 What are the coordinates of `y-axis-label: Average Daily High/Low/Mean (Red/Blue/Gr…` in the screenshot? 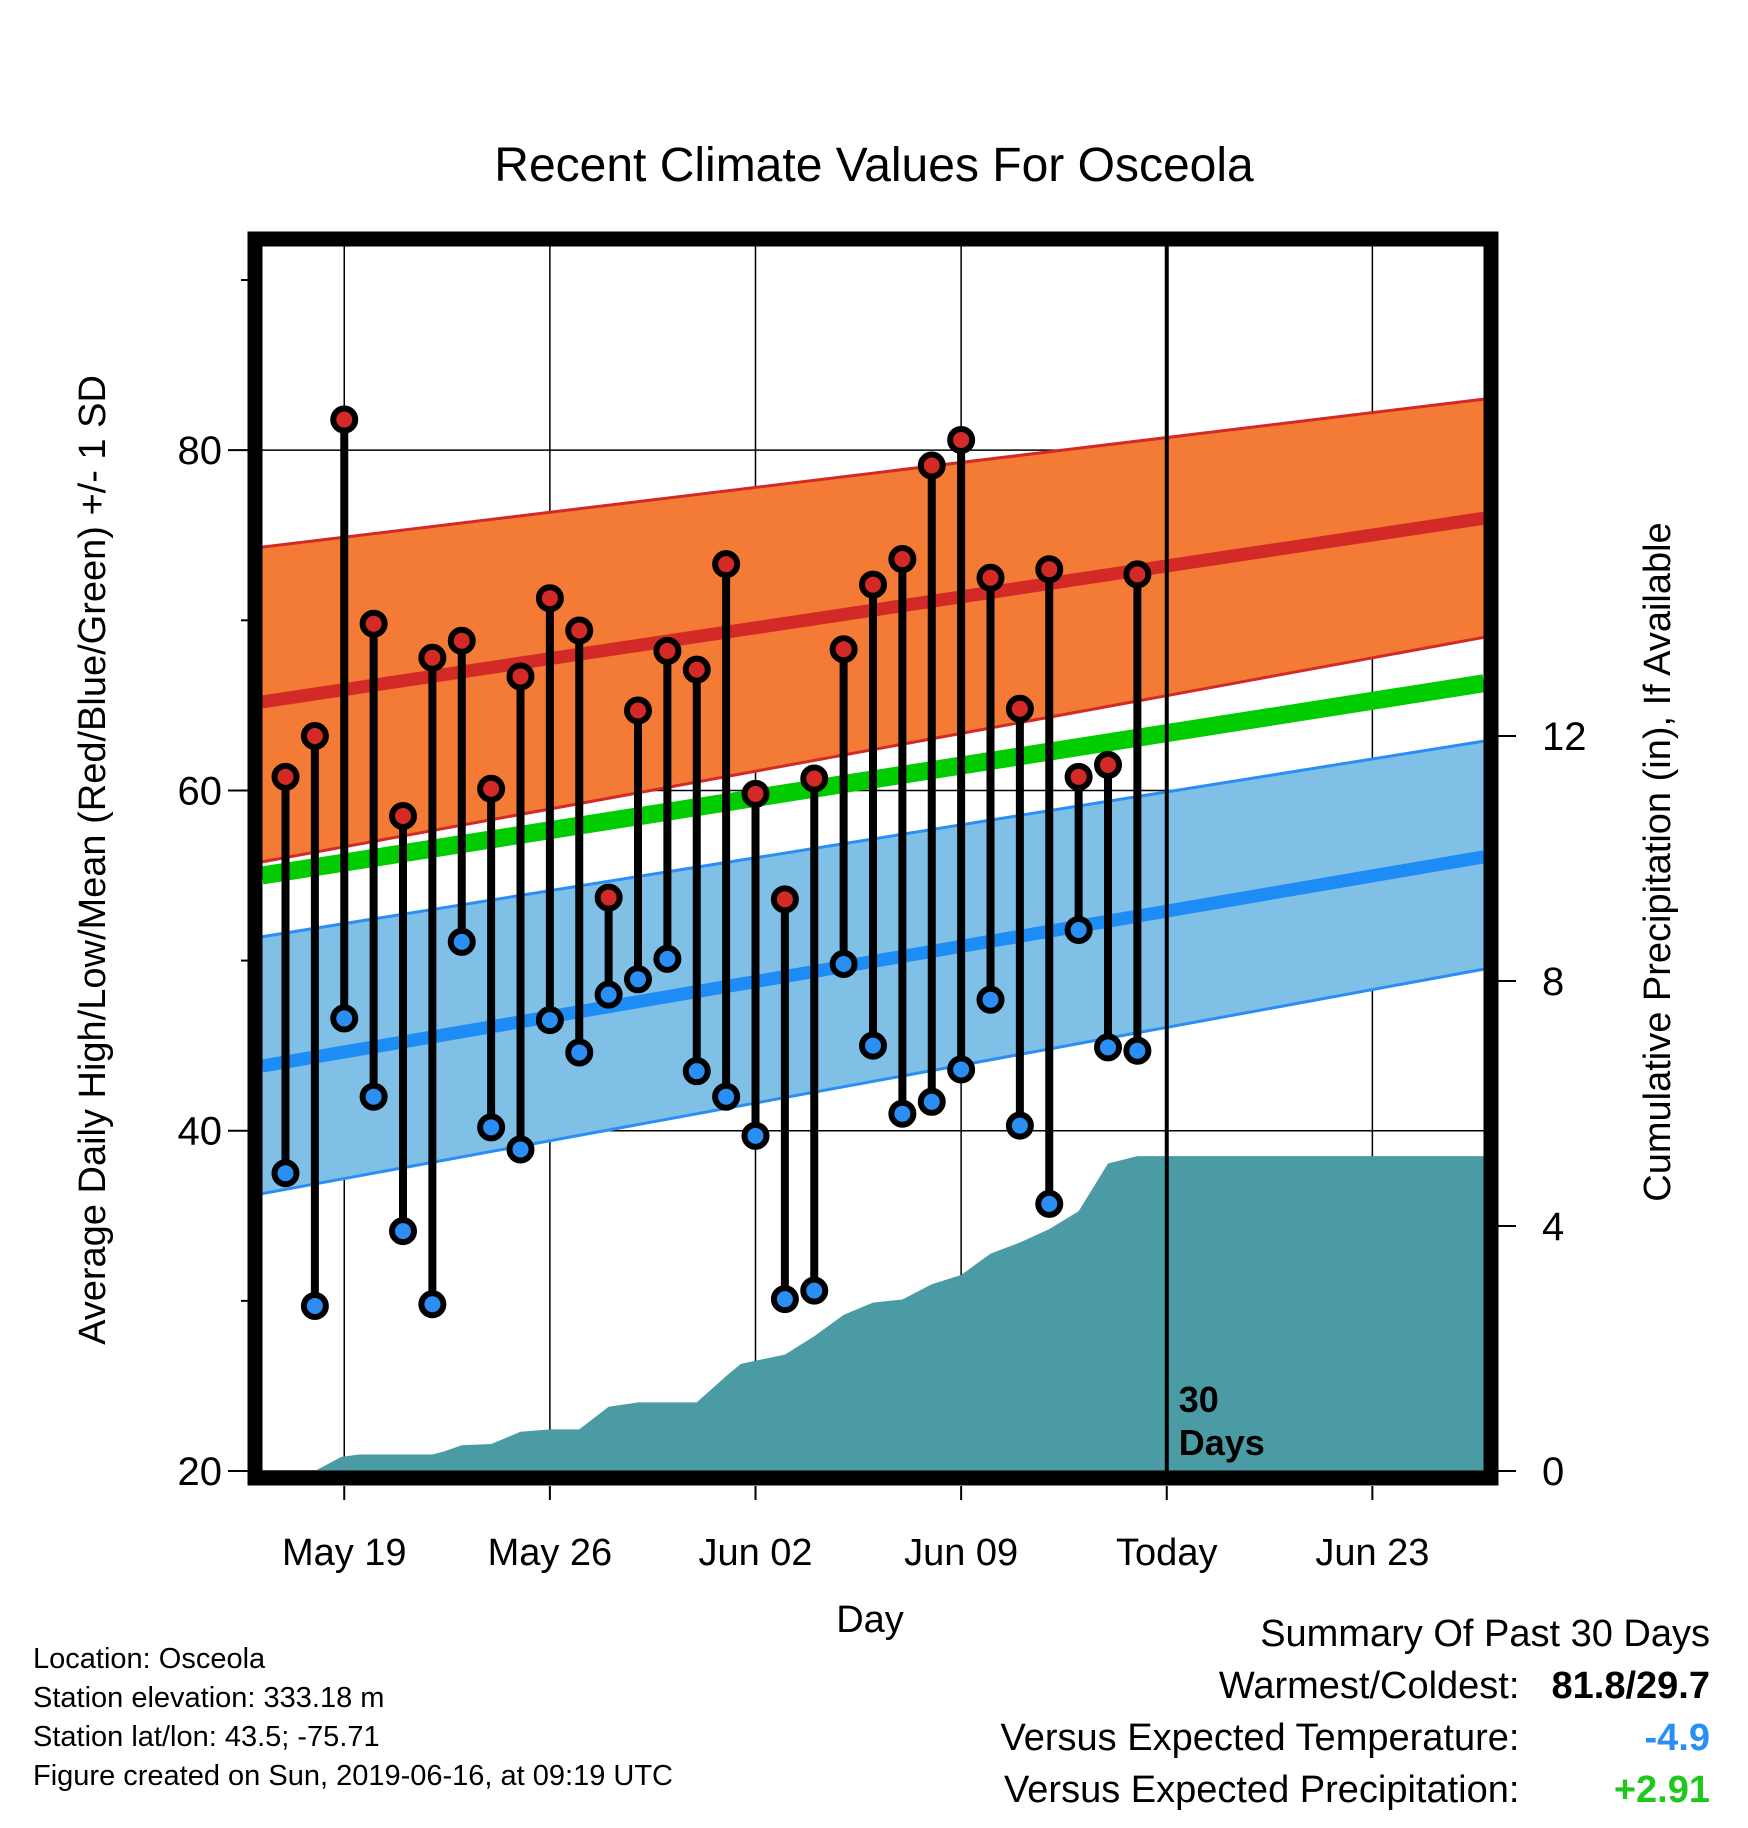 It's located at (93, 860).